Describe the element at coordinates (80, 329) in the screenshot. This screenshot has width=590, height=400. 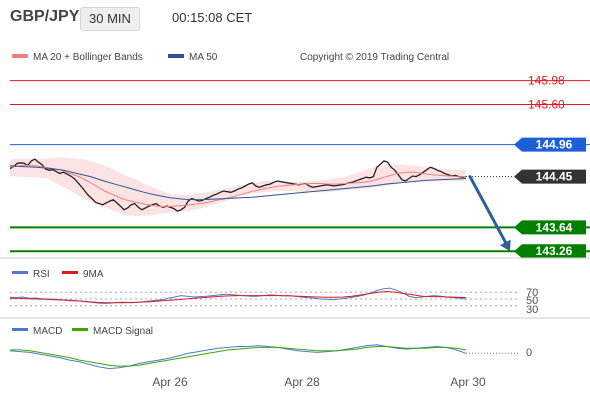
I see `legend-swatch-macd-signal` at that location.